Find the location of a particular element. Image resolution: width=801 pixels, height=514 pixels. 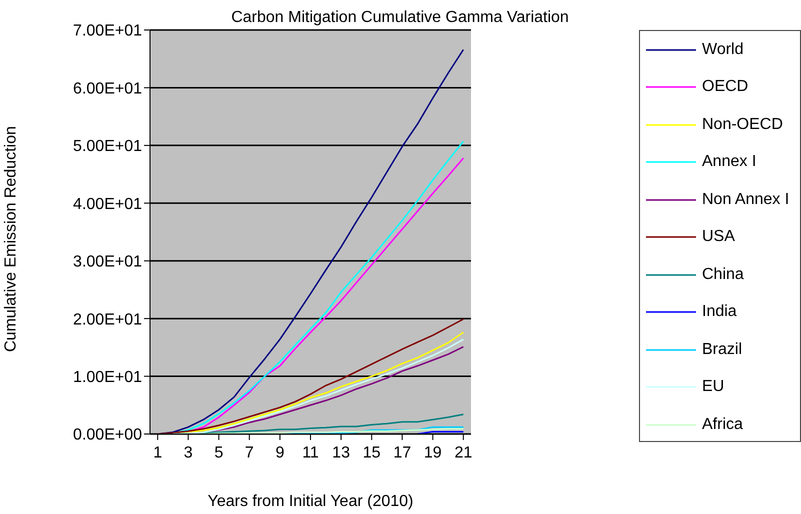

y-tick-label: 5.00E+01 is located at coordinates (107, 147).